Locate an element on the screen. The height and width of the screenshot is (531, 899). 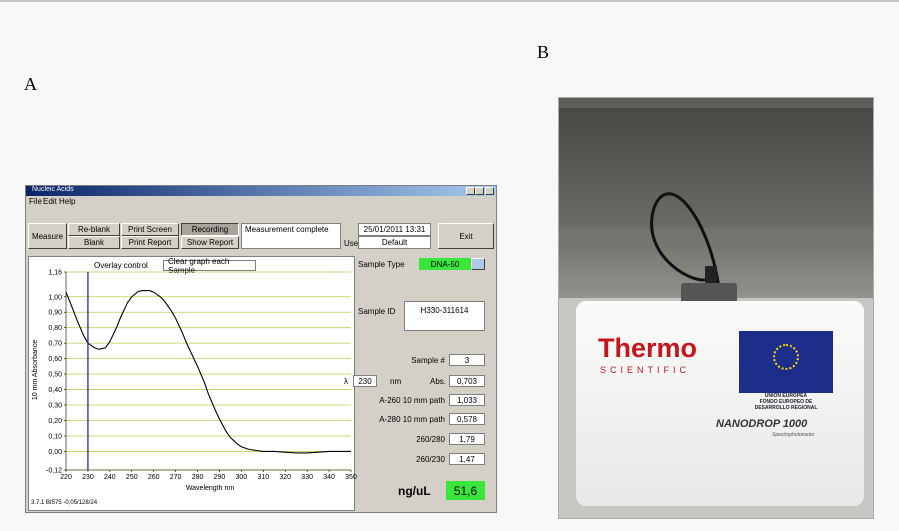
ratio-label: 260/280 is located at coordinates (430, 439).